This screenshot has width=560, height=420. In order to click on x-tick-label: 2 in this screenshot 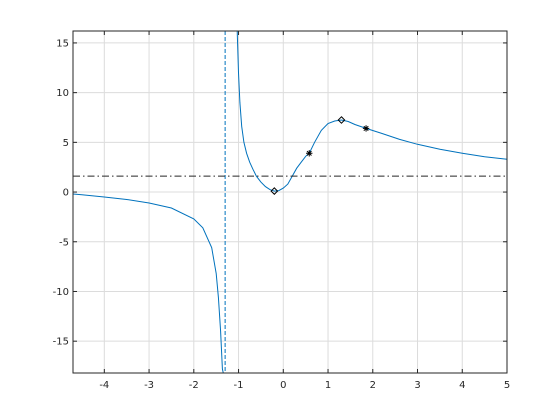, I will do `click(373, 385)`.